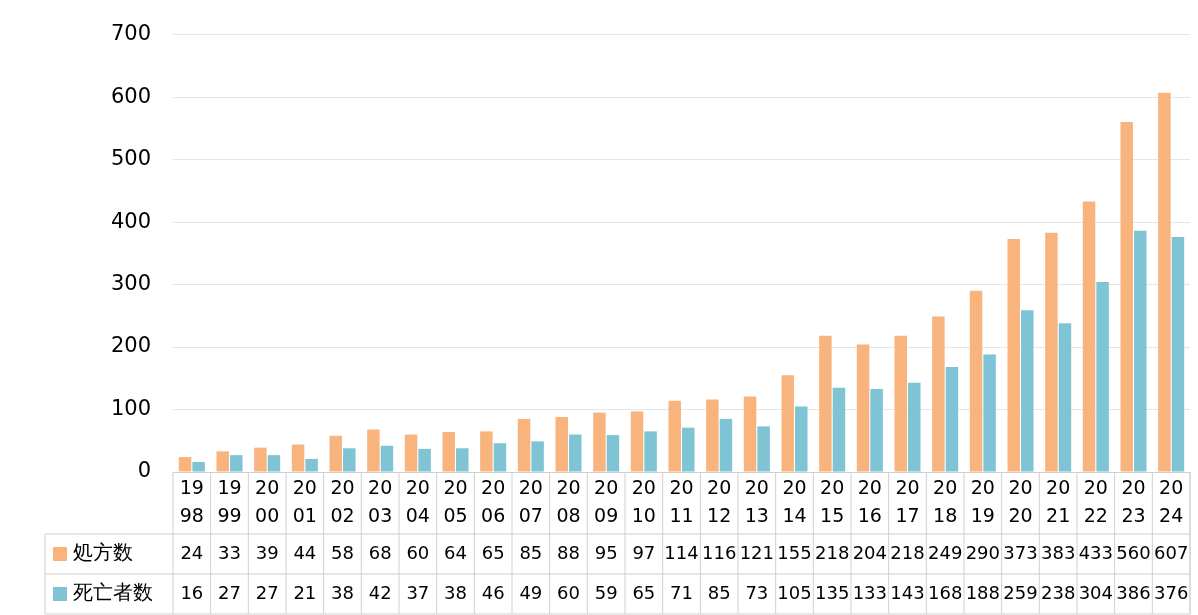 The height and width of the screenshot is (615, 1198). I want to click on x-tick-label: 1998, so click(191, 500).